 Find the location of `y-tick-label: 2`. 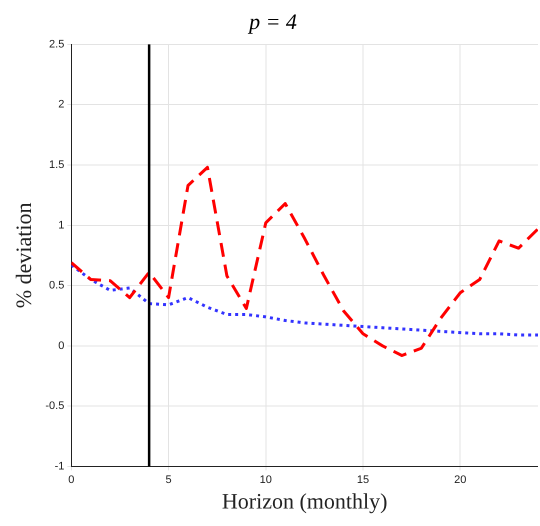

y-tick-label: 2 is located at coordinates (61, 104).